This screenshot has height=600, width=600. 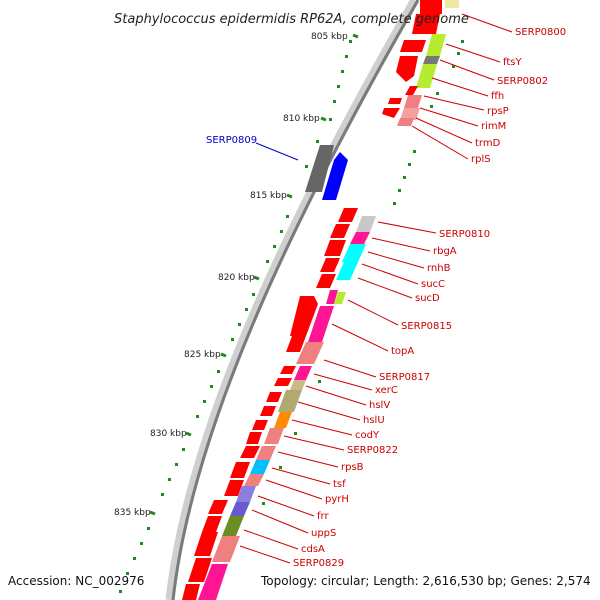 I want to click on leader-tsf, so click(x=301, y=476).